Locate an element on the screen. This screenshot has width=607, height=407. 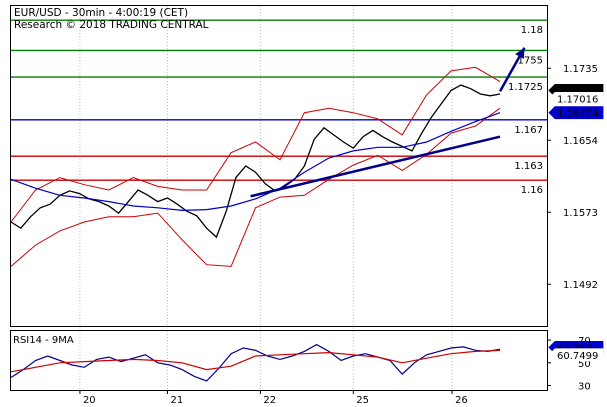
x-tick-label: 26 is located at coordinates (461, 400).